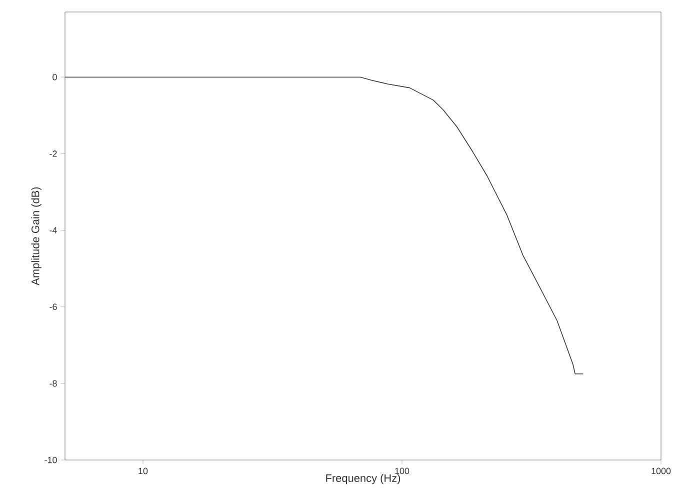 This screenshot has width=680, height=488. I want to click on y-tick-label: -4, so click(53, 230).